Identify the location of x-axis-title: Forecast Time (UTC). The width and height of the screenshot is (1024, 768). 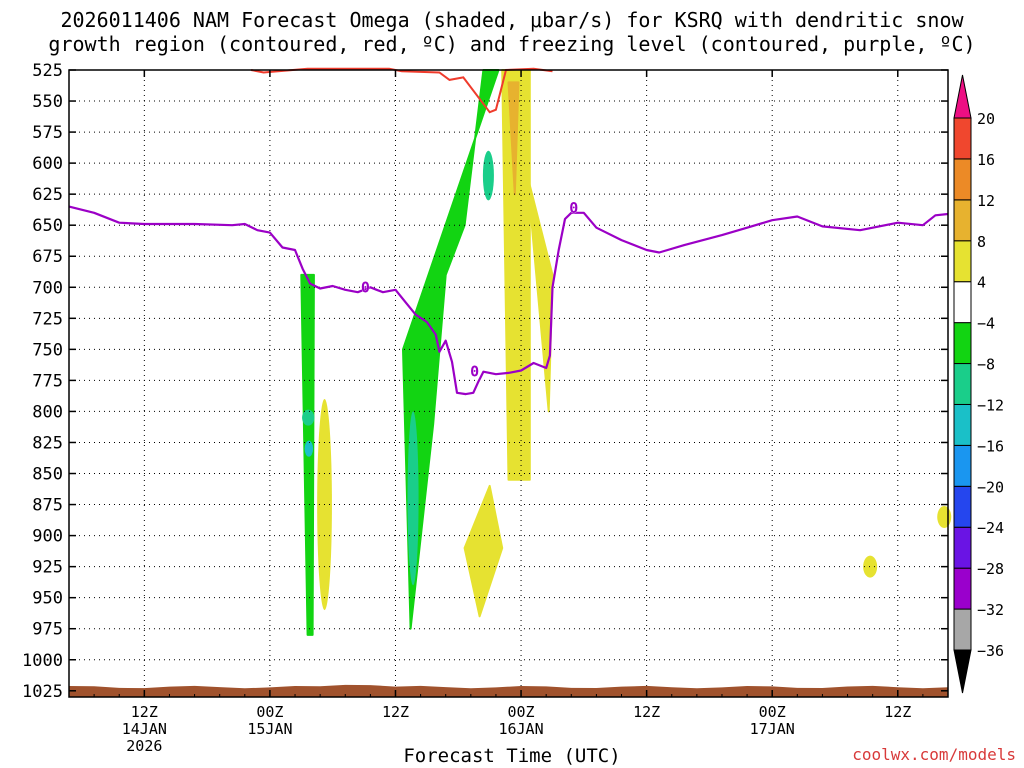
(512, 756).